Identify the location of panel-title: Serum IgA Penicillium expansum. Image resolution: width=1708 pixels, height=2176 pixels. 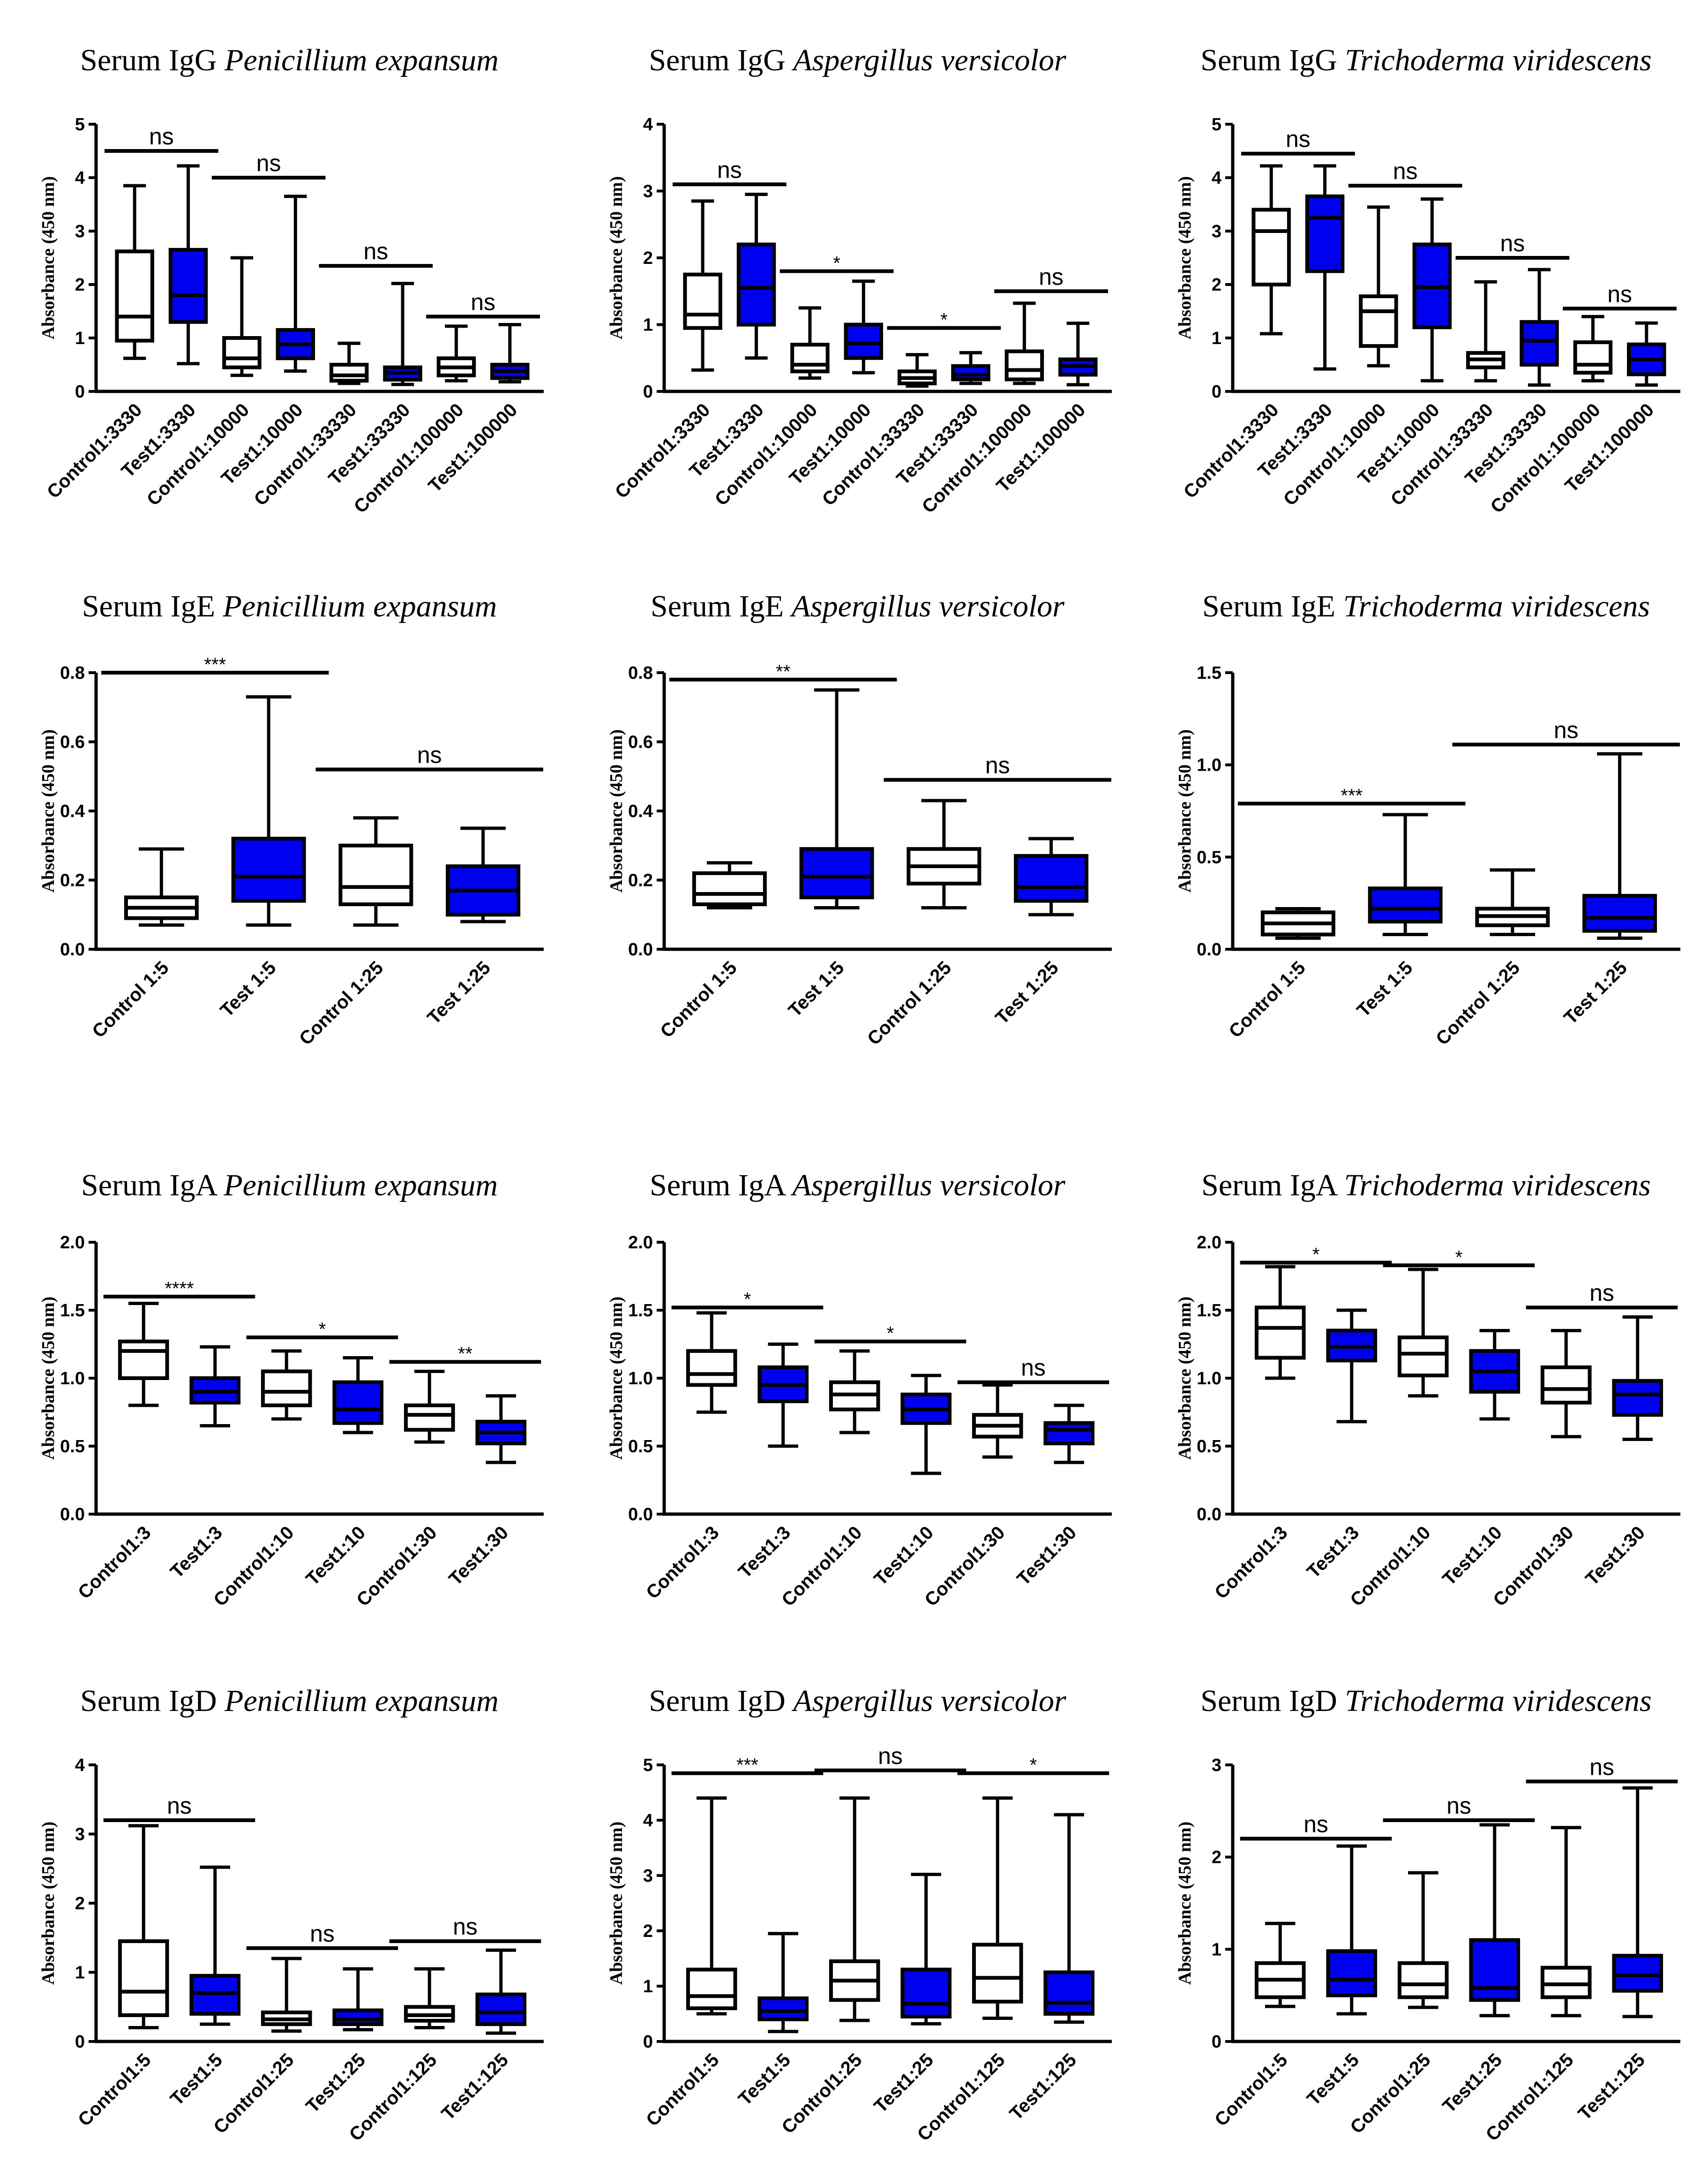
(289, 1185).